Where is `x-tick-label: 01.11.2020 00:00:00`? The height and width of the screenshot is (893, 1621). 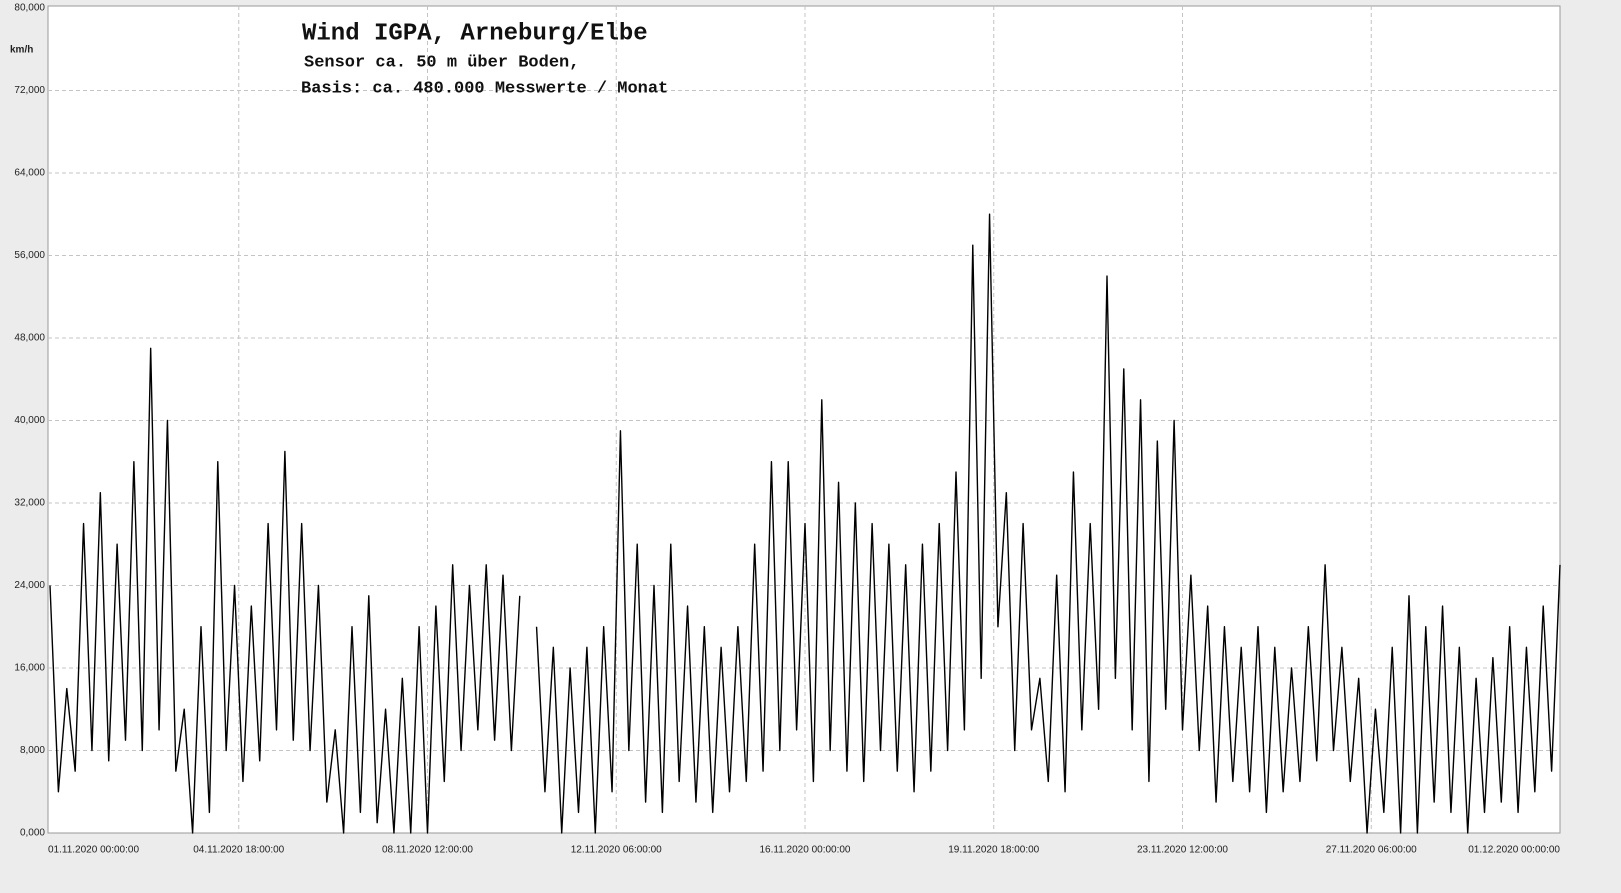 x-tick-label: 01.11.2020 00:00:00 is located at coordinates (93, 850).